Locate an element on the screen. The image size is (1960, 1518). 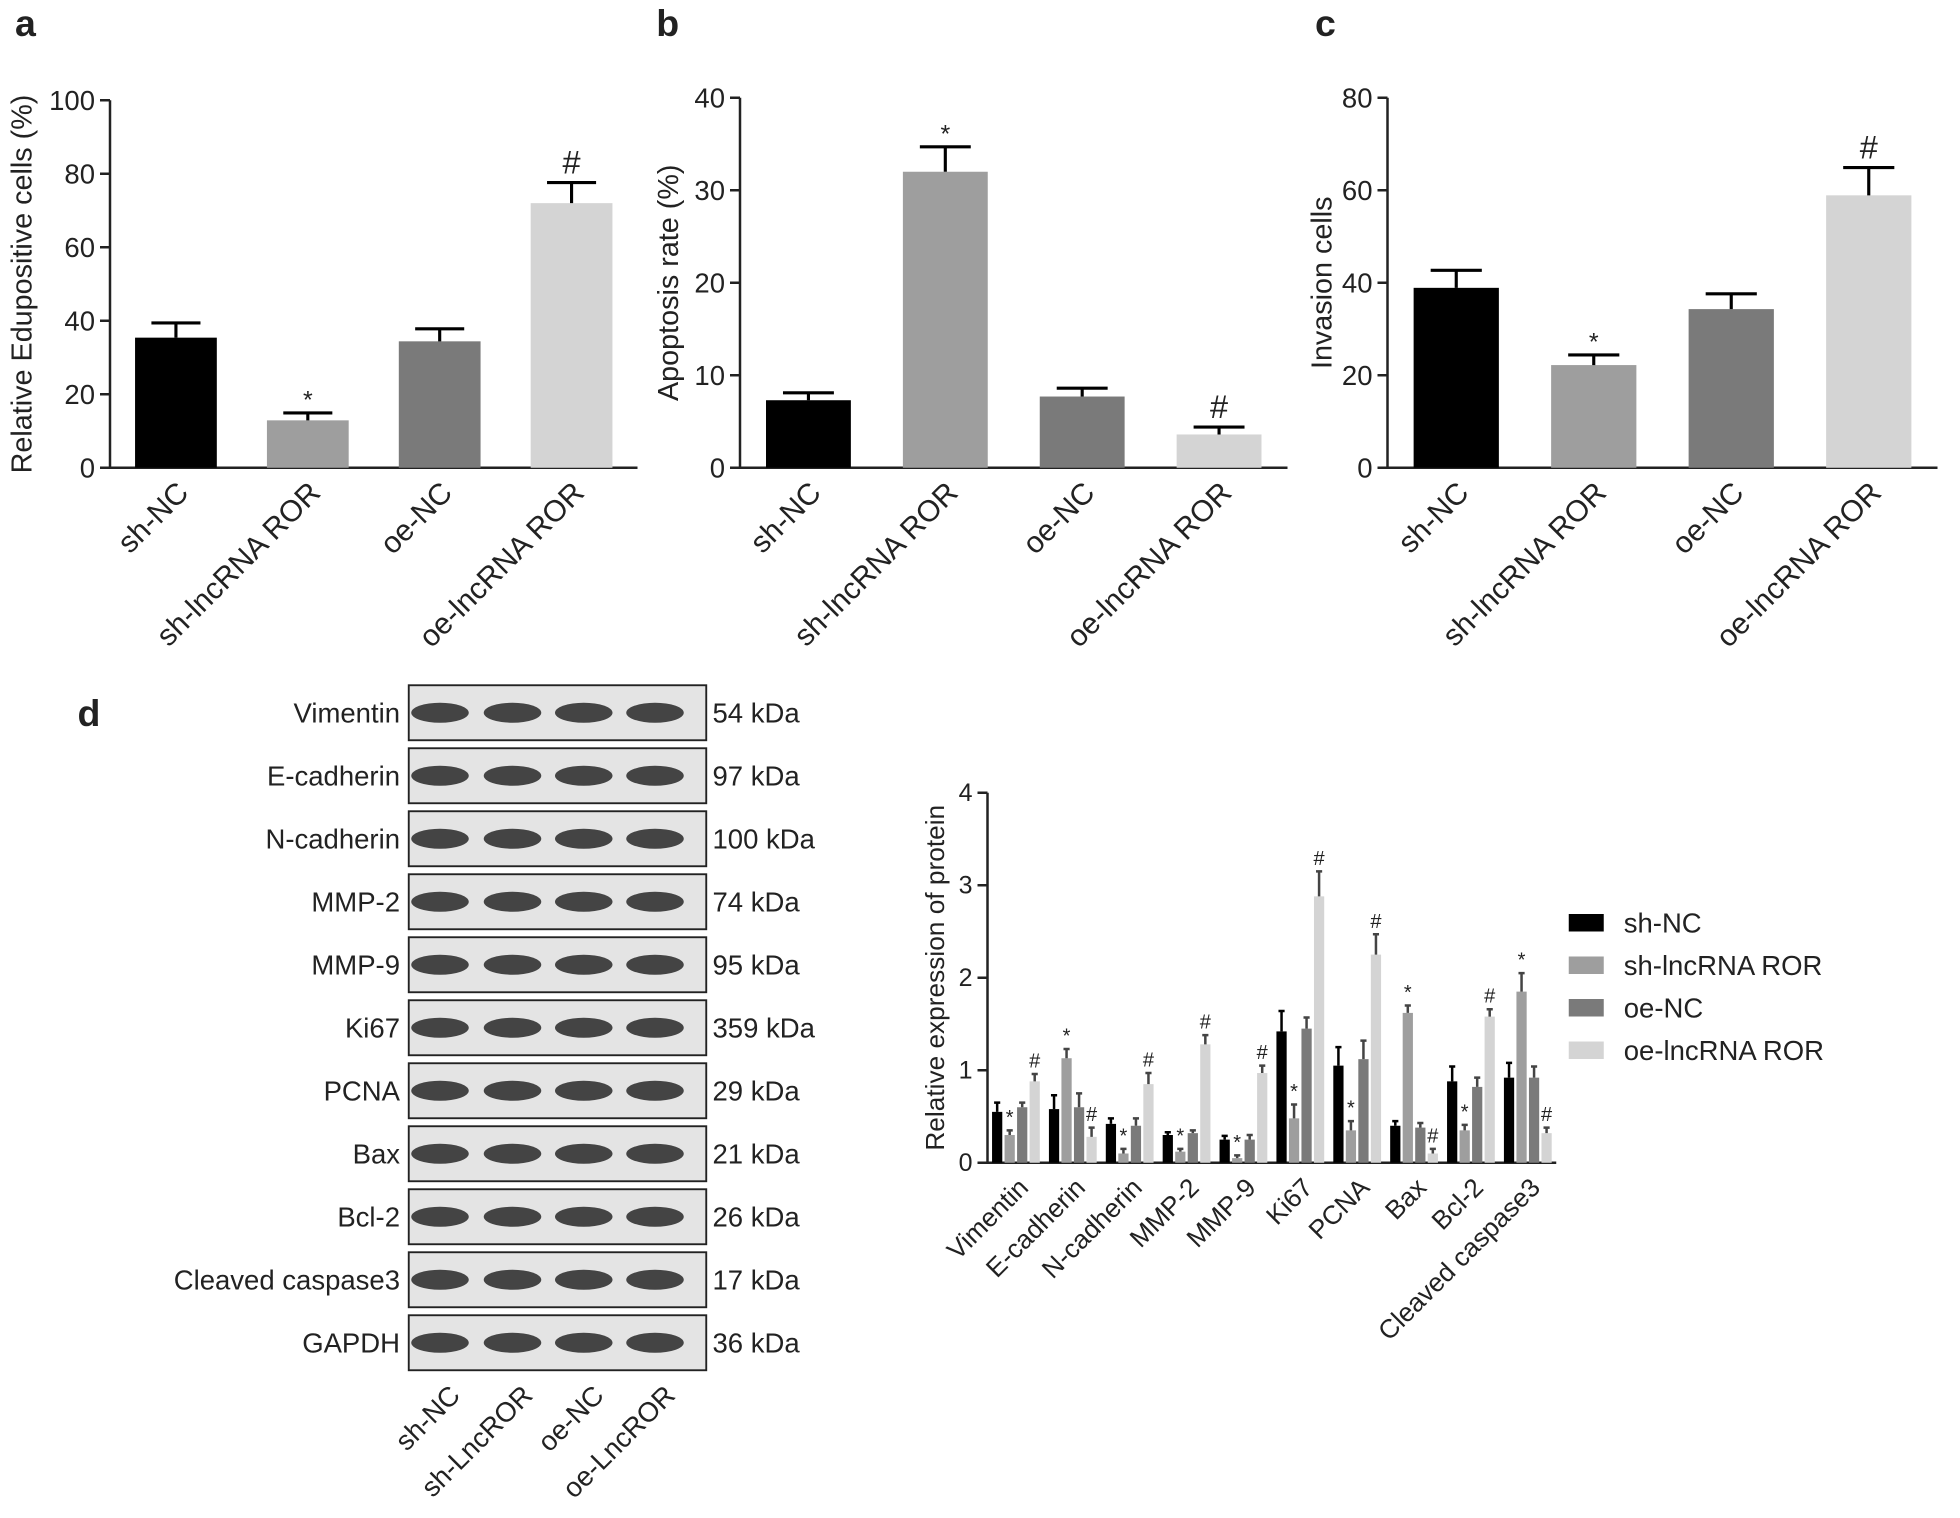
protein-label: MMP-2 is located at coordinates (355, 901).